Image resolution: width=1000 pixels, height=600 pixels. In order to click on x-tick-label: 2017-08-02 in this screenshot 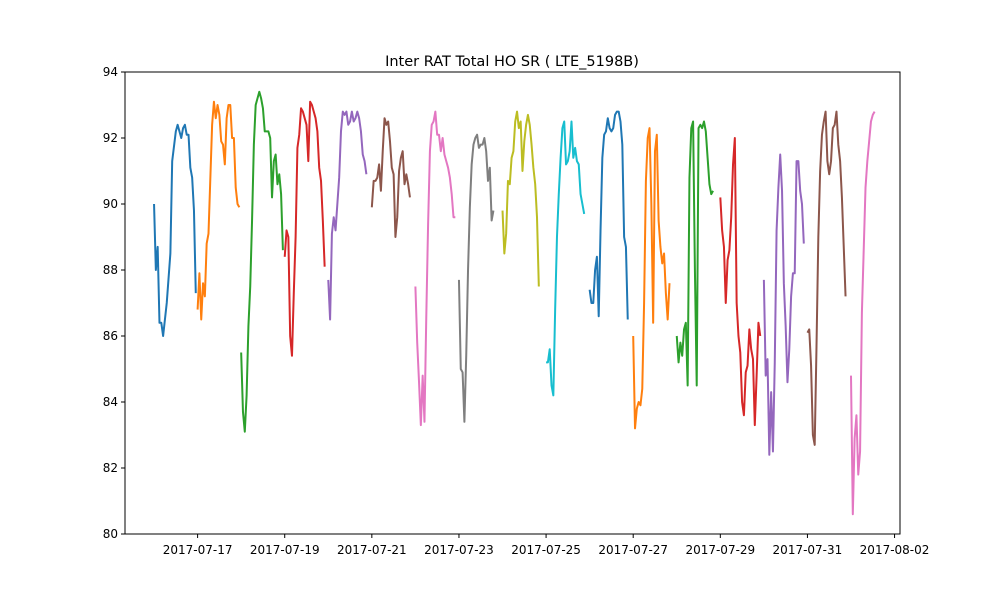, I will do `click(895, 550)`.